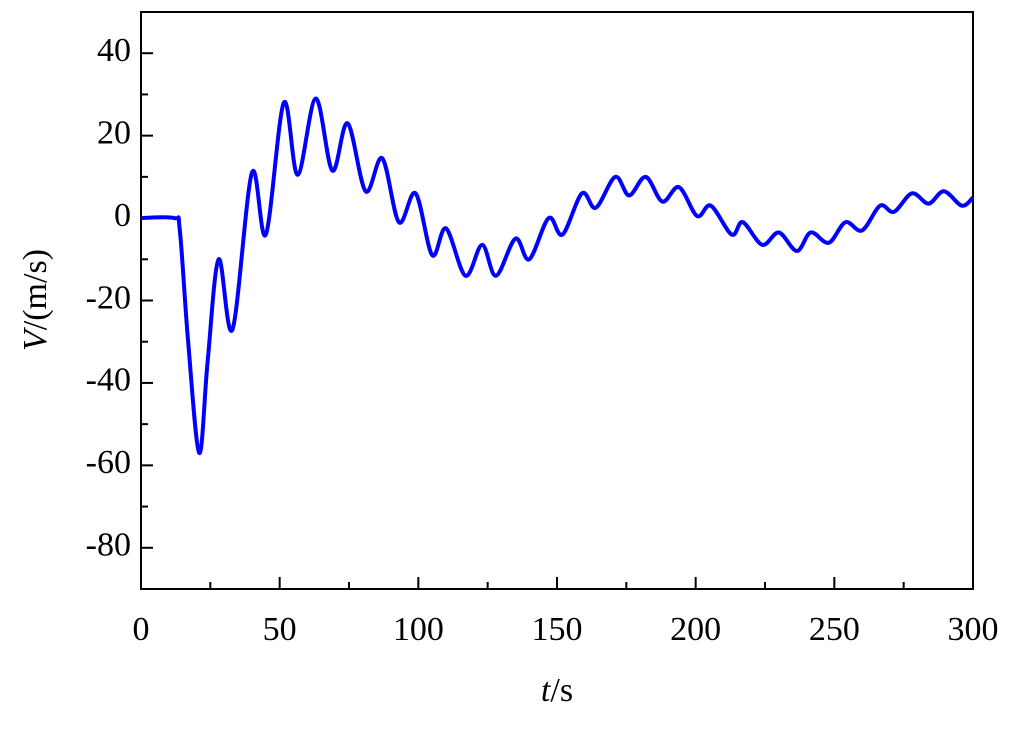 The width and height of the screenshot is (1024, 729). I want to click on y-axis-title: V/(m/s), so click(35, 300).